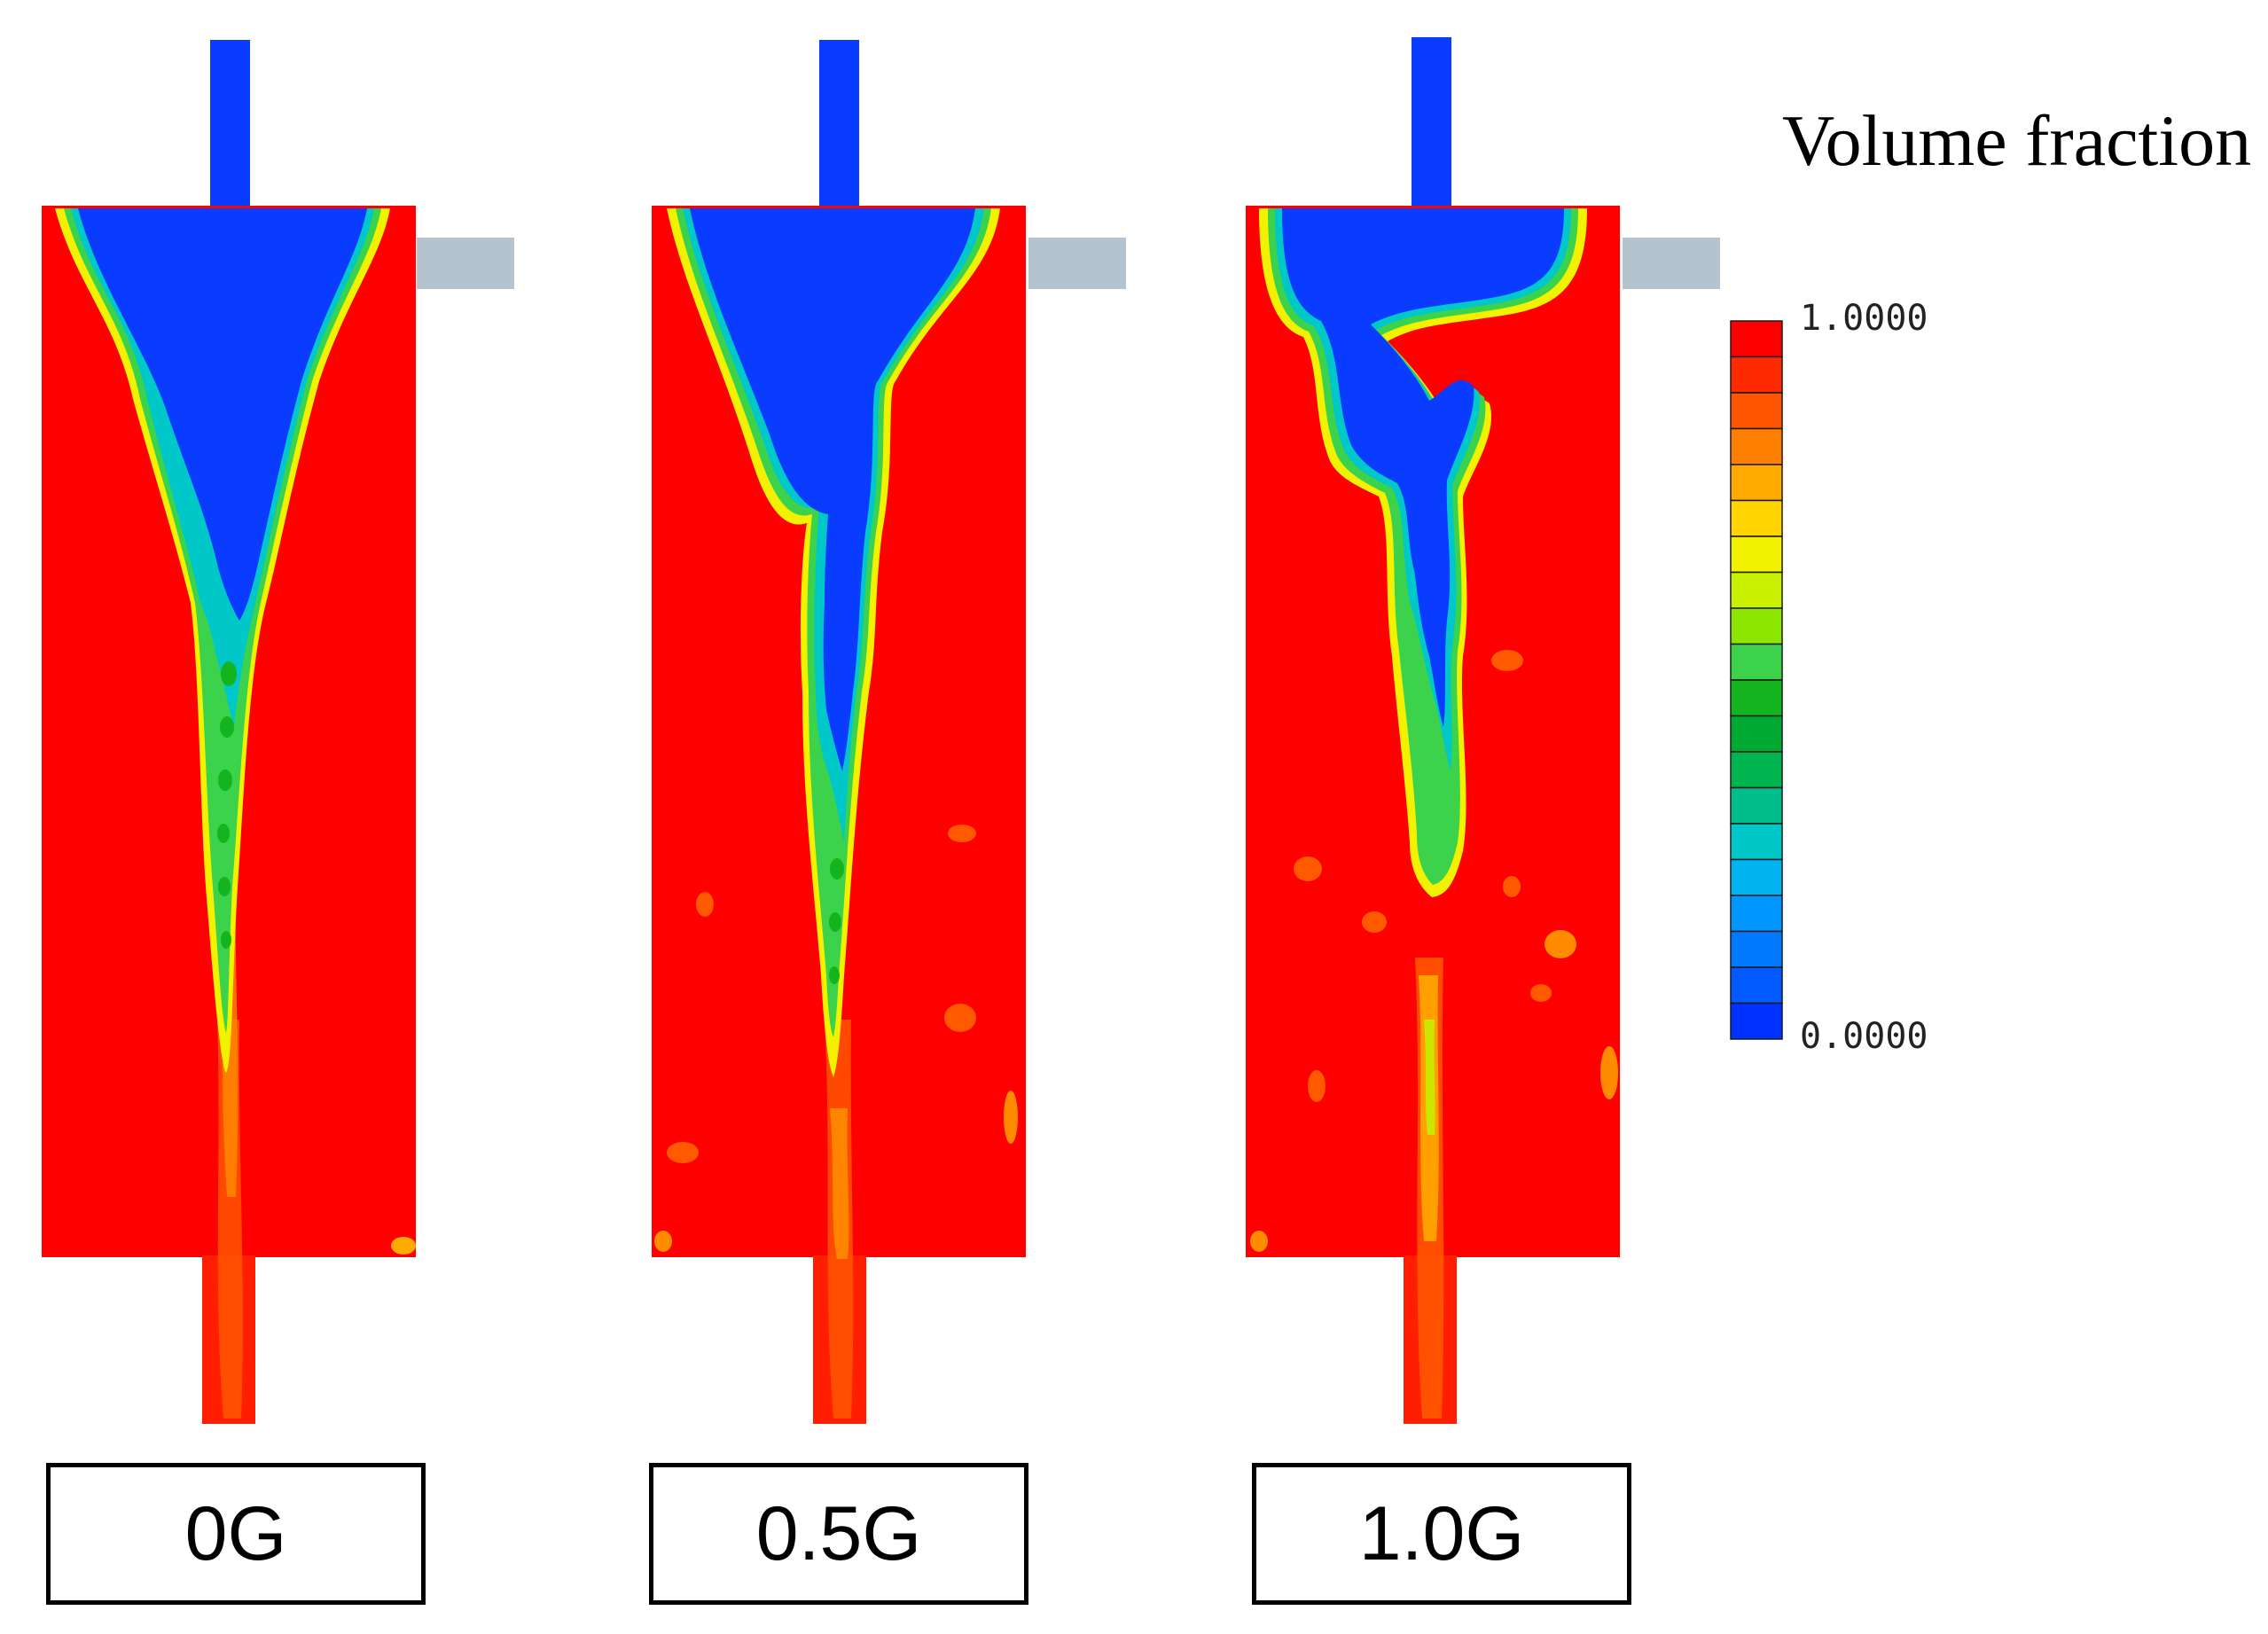 The height and width of the screenshot is (1634, 2268). I want to click on legend-max-label: 1.0000, so click(1864, 318).